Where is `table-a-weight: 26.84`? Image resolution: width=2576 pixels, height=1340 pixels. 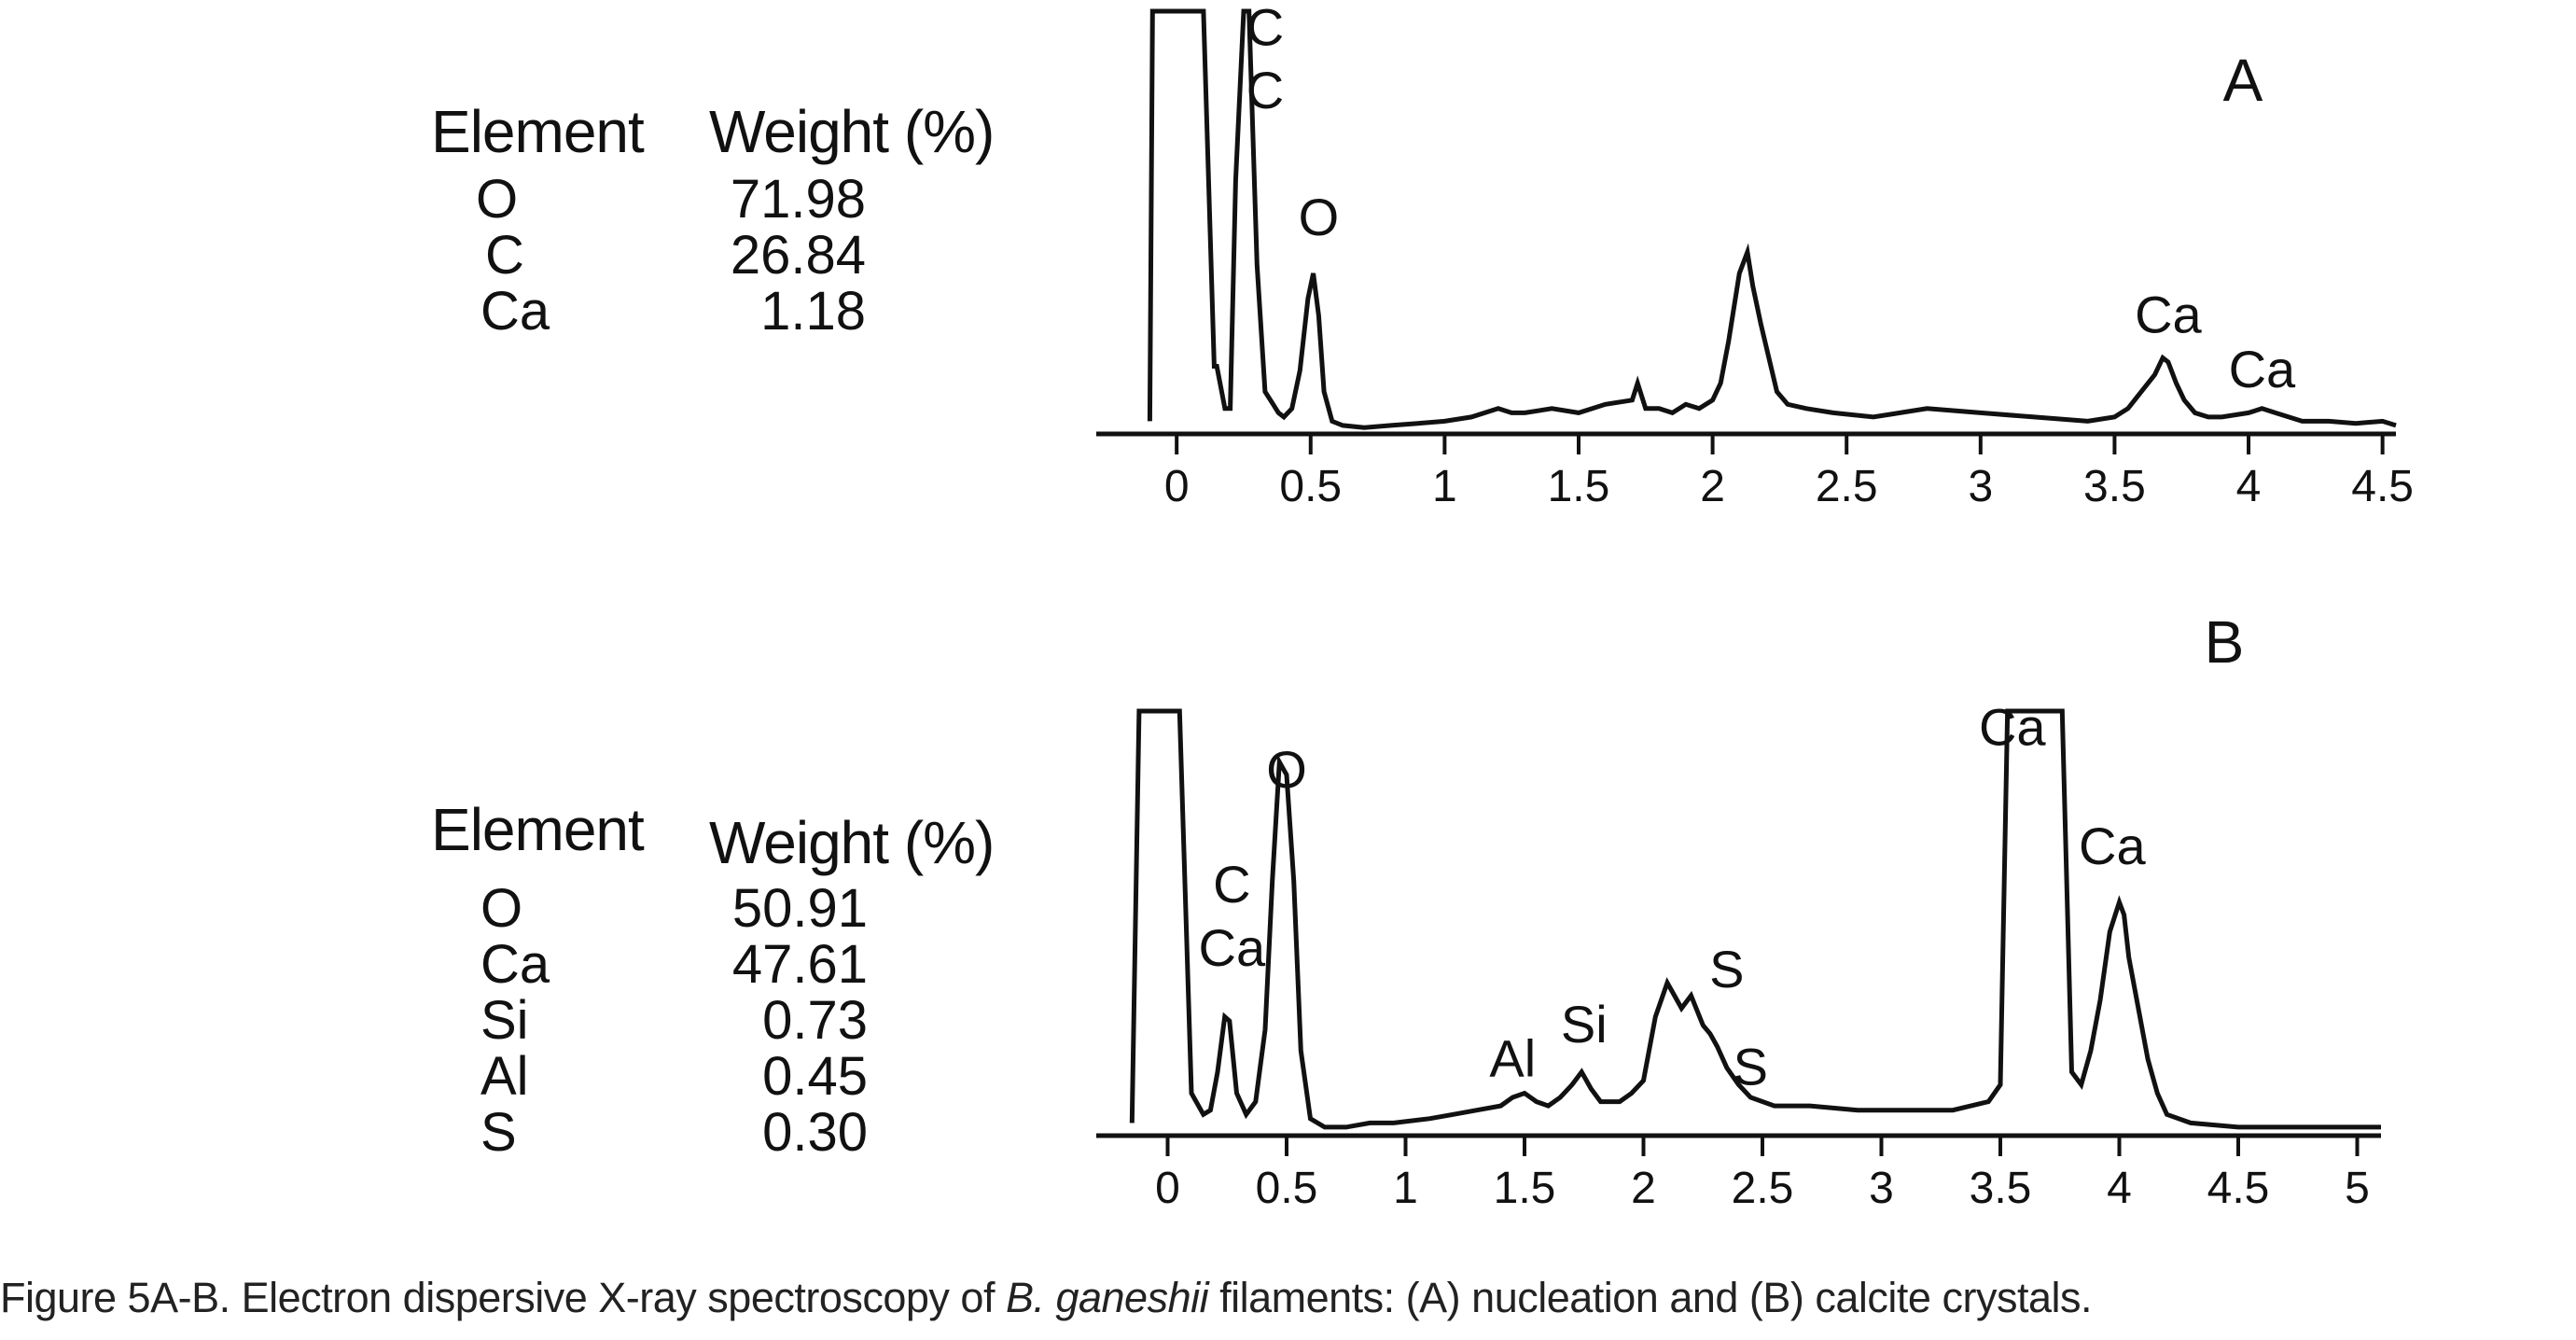
table-a-weight: 26.84 is located at coordinates (798, 256).